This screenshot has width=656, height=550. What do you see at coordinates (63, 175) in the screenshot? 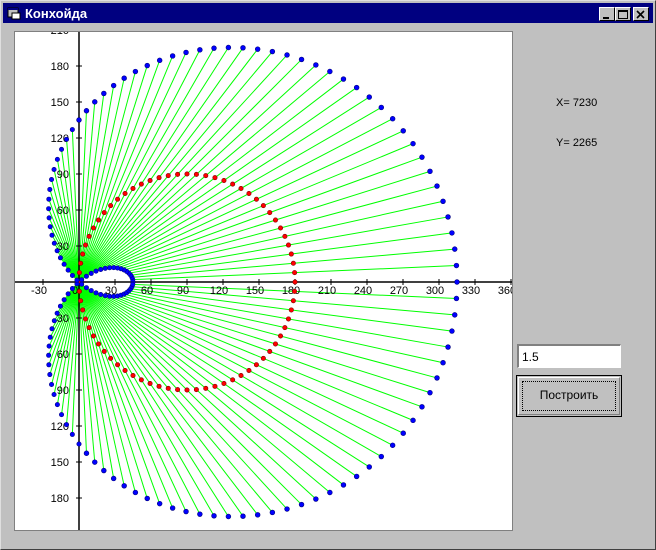
I see `y-tick-label: 90` at bounding box center [63, 175].